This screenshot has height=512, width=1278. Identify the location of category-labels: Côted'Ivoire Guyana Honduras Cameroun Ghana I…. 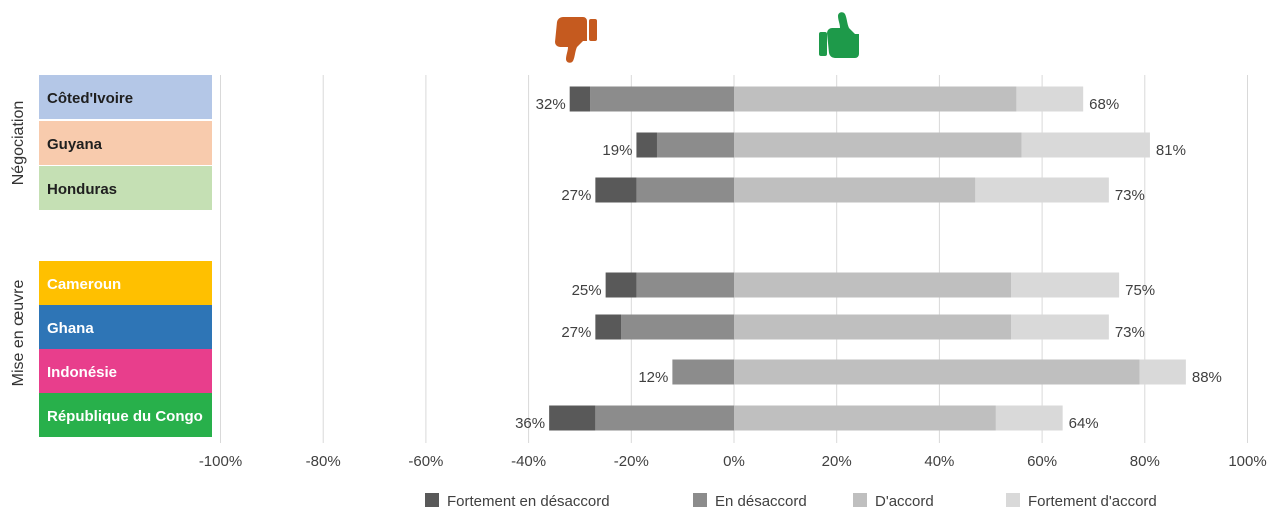
(125, 256).